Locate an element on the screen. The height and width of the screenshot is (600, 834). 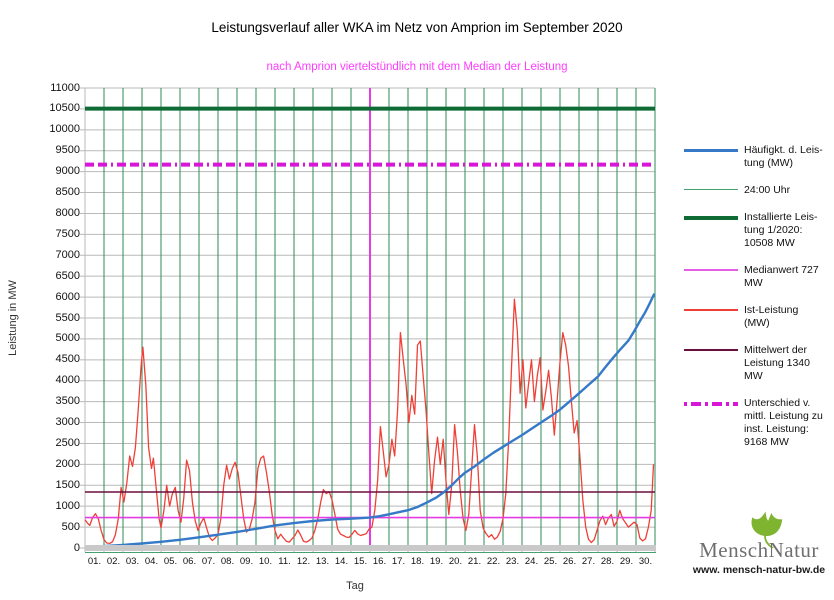
y-tick-label: 4500 is located at coordinates (67, 359).